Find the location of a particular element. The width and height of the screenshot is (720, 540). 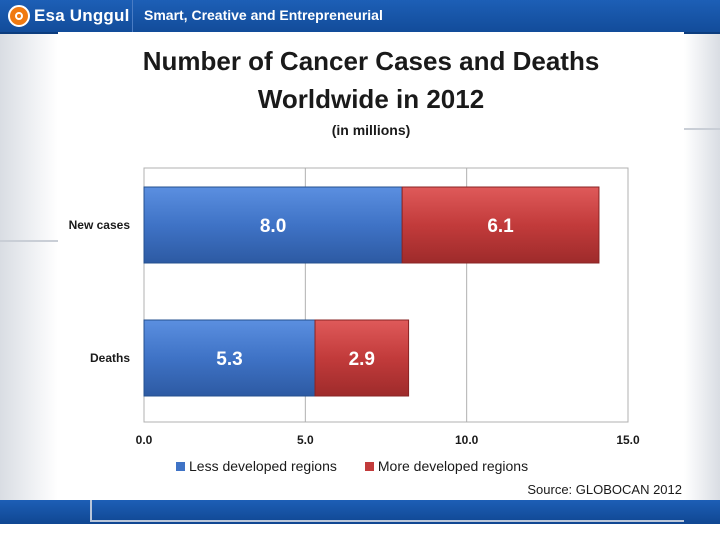

chart-subtitle: (in millions) is located at coordinates (371, 130).